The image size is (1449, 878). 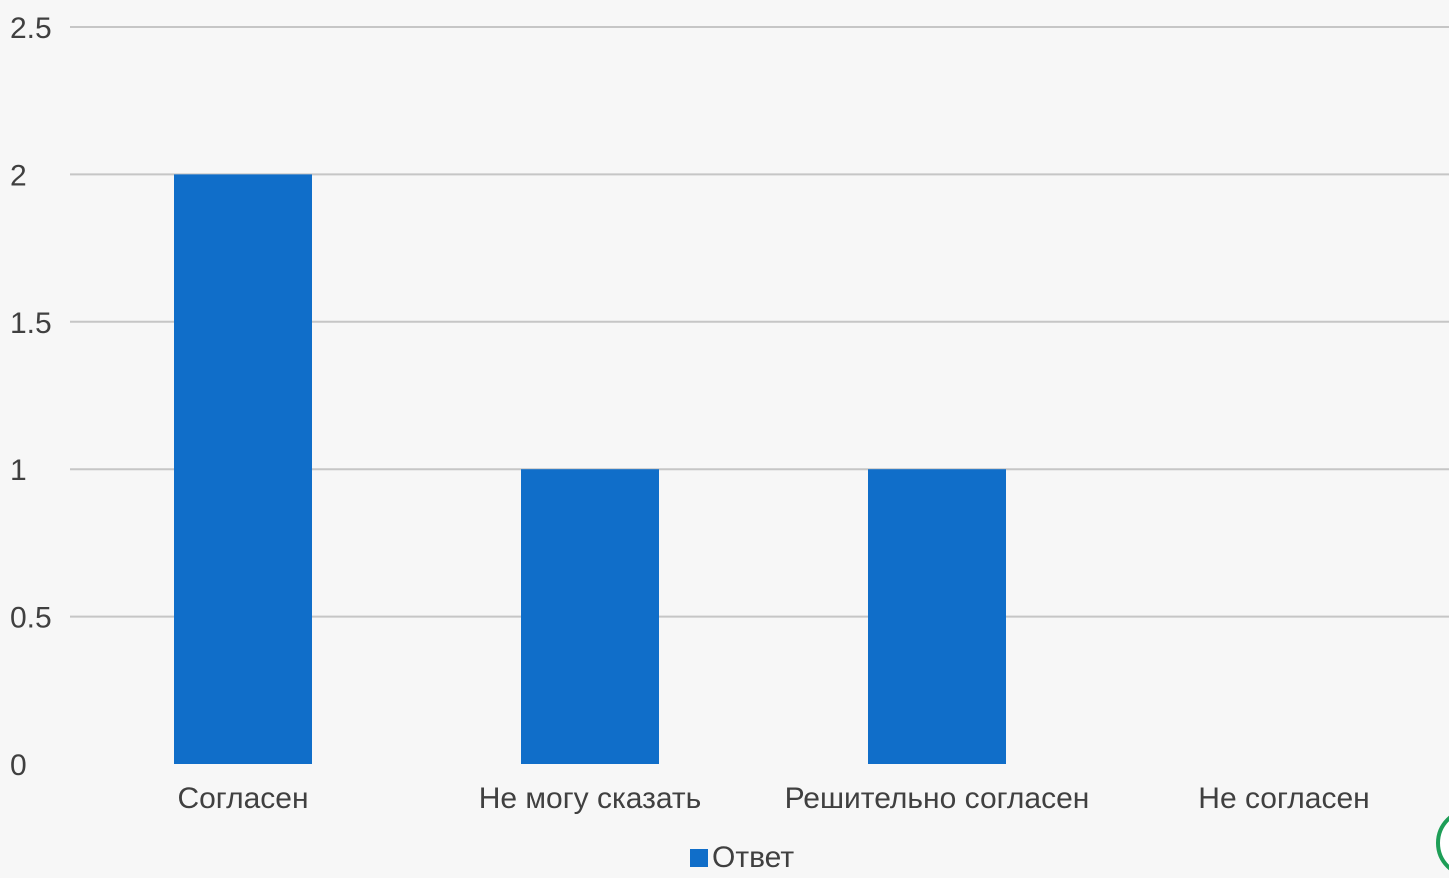 What do you see at coordinates (1283, 798) in the screenshot?
I see `x-category-label: Не согласен` at bounding box center [1283, 798].